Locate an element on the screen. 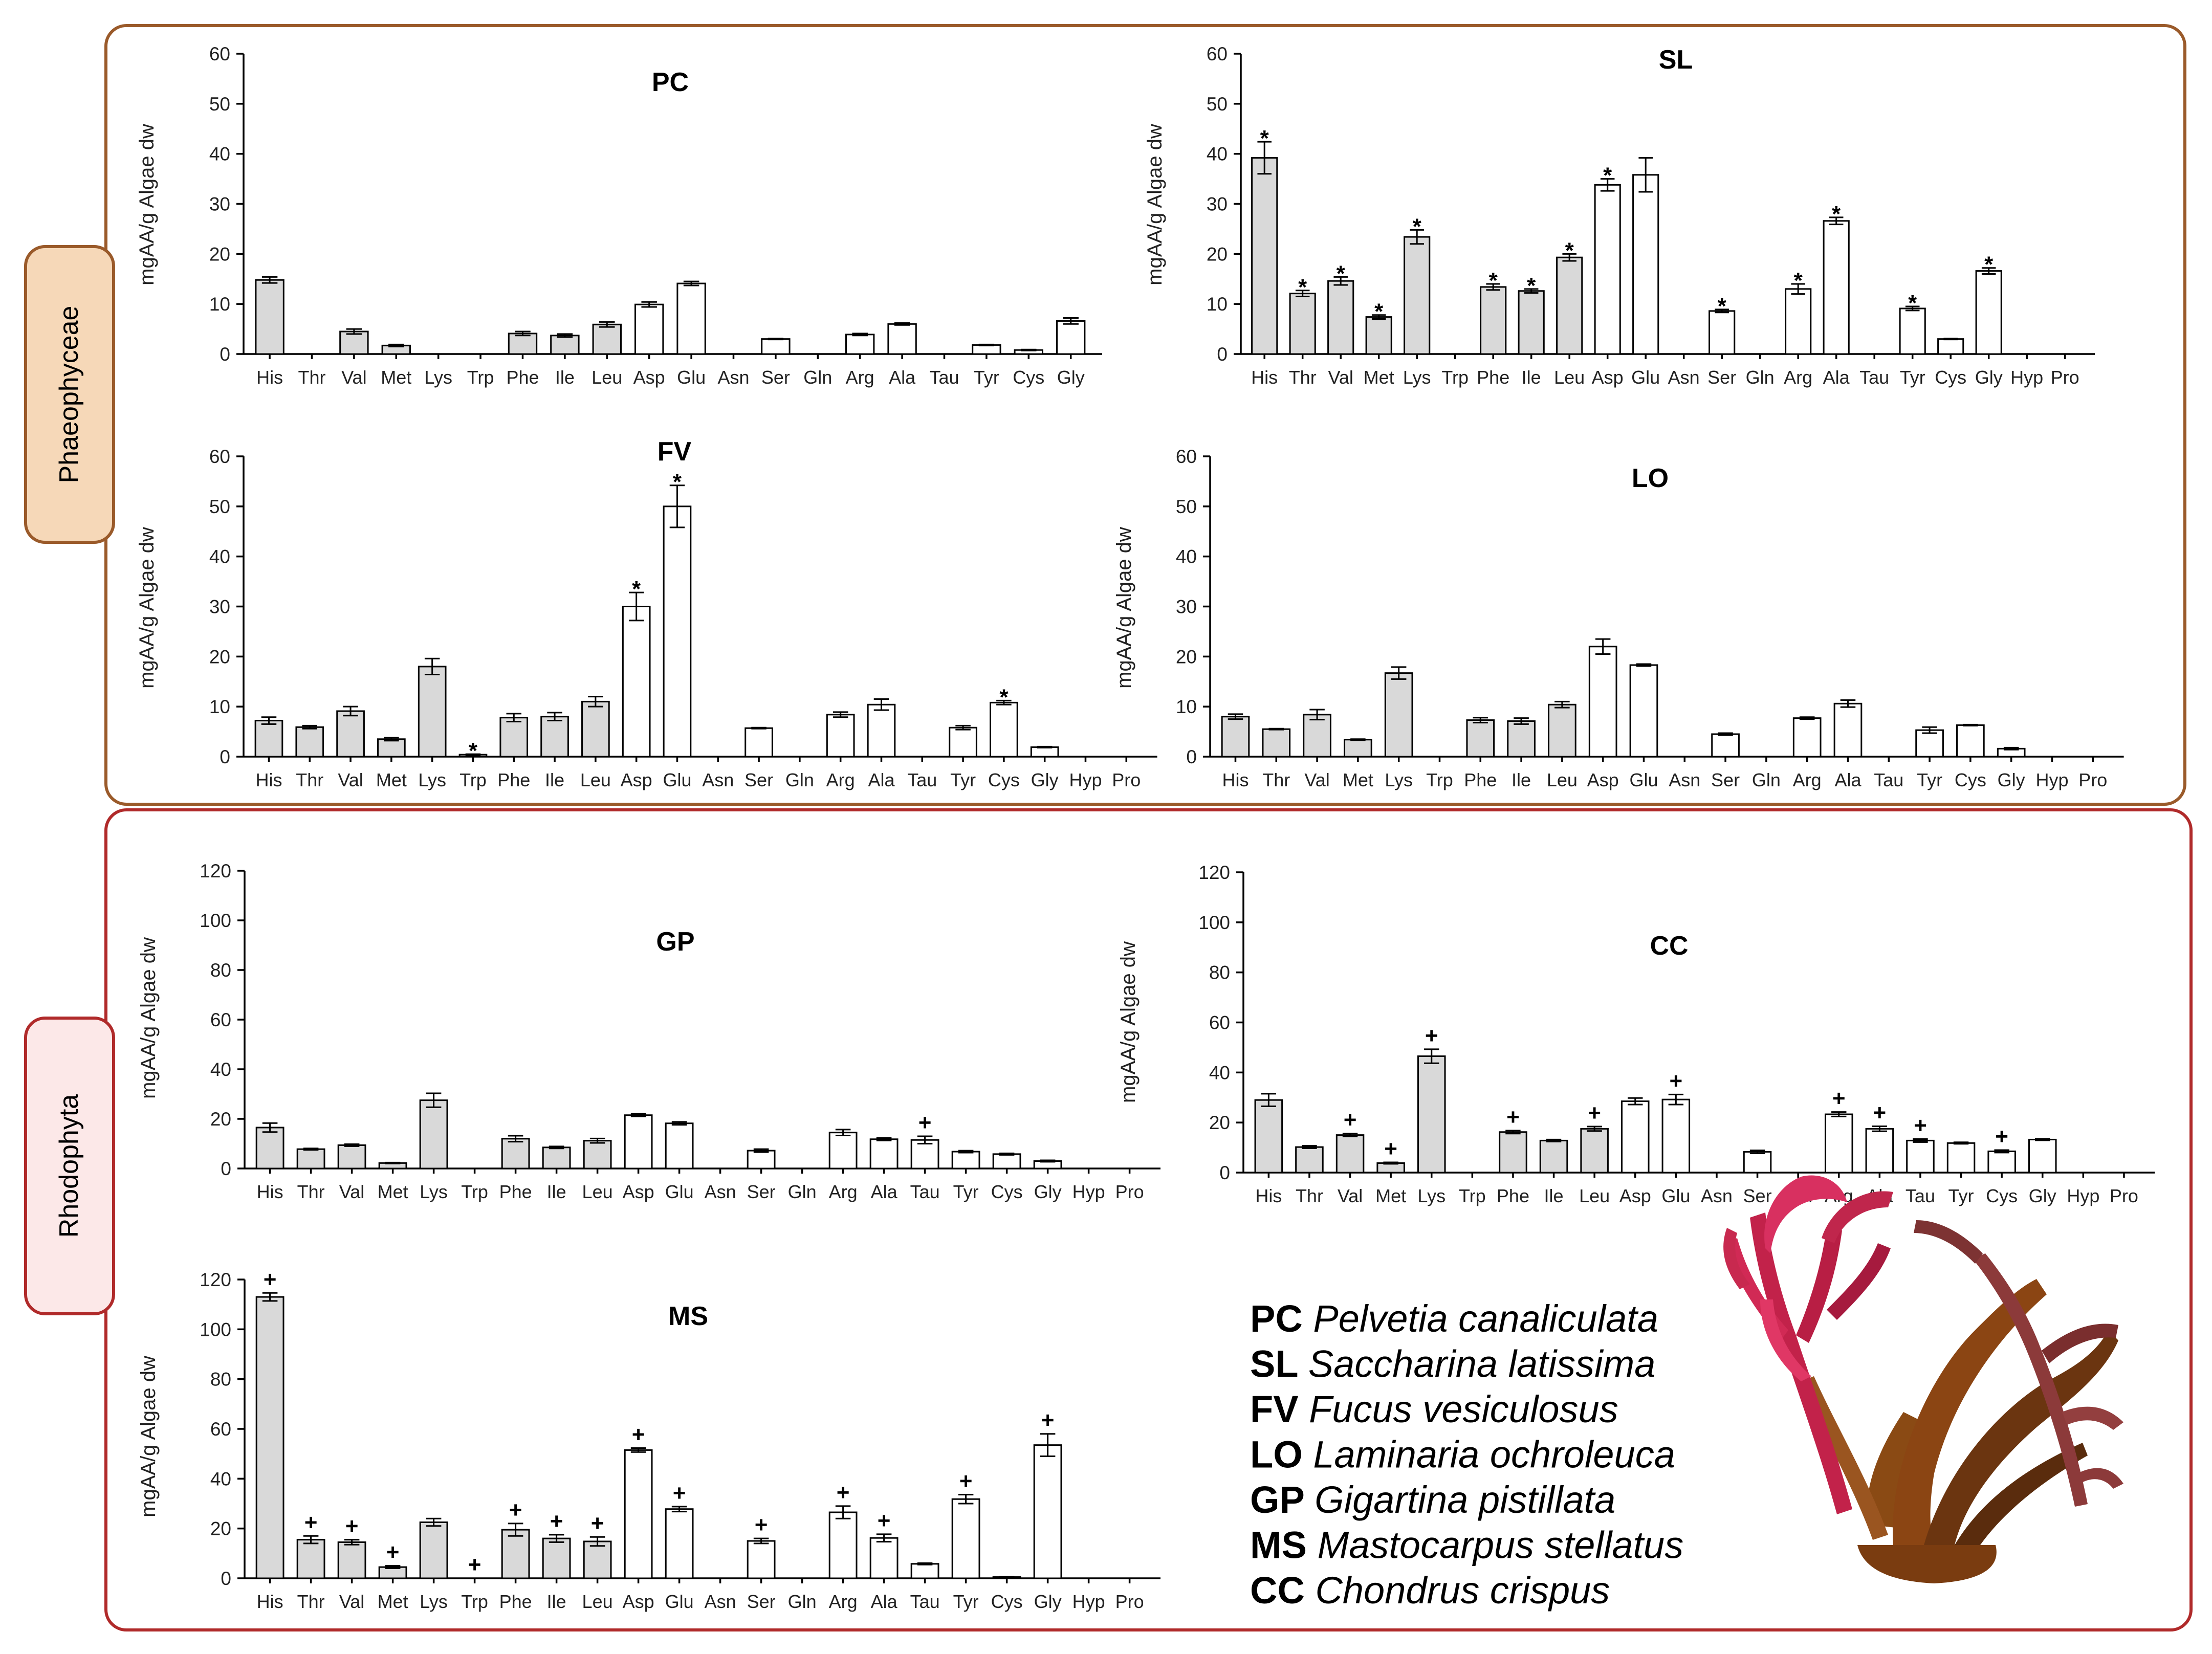 This screenshot has height=1654, width=2212. x-tick-label: Met is located at coordinates (1358, 779).